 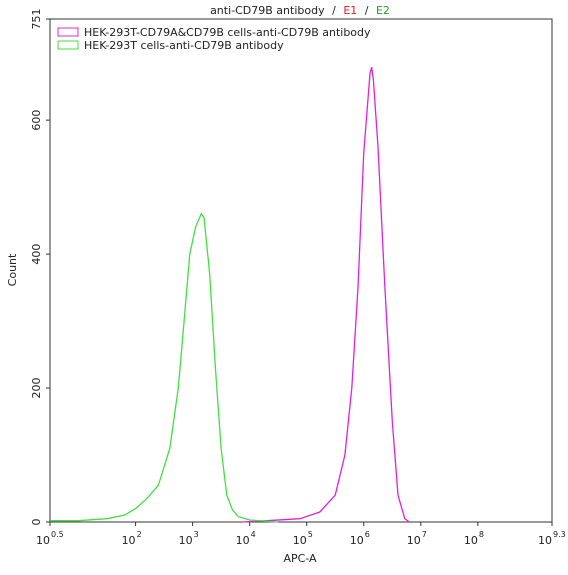 What do you see at coordinates (36, 19) in the screenshot?
I see `y-tick-label: 751` at bounding box center [36, 19].